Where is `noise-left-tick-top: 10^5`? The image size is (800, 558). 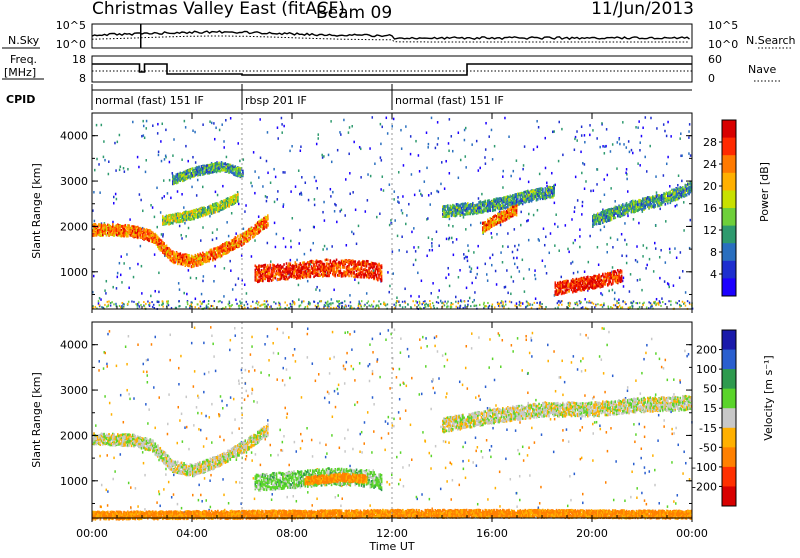 noise-left-tick-top: 10^5 is located at coordinates (71, 25).